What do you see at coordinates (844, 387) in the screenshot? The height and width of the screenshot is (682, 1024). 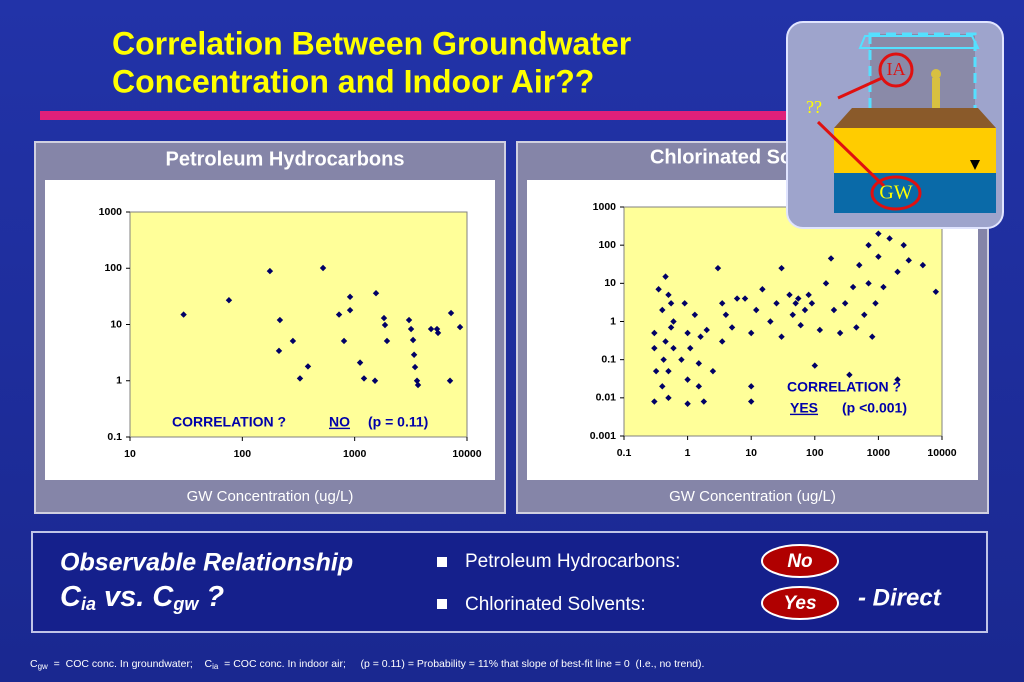 I see `annotation: CORRELATION ?` at bounding box center [844, 387].